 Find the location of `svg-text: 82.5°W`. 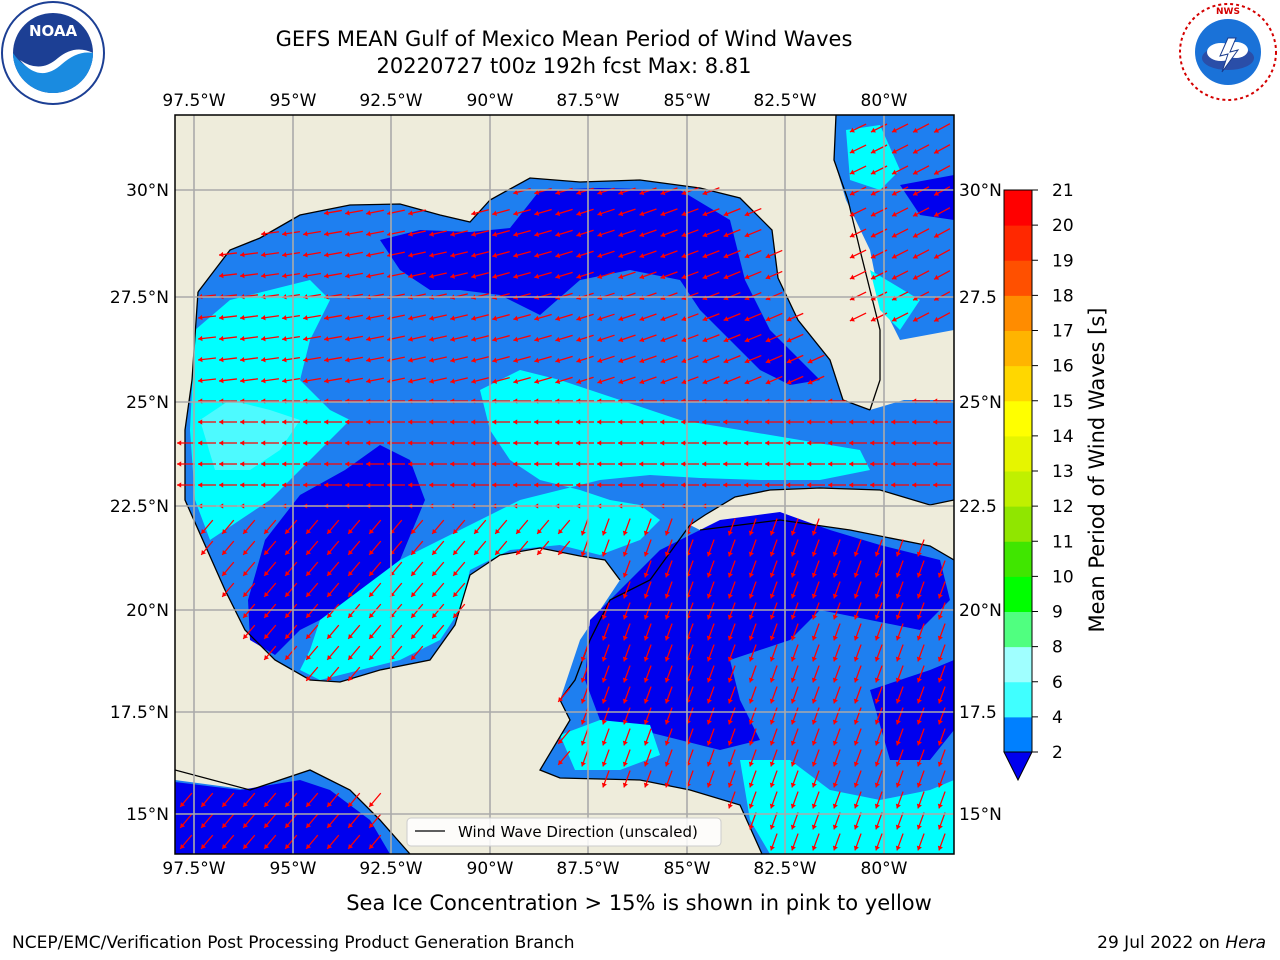

svg-text: 82.5°W is located at coordinates (784, 869).